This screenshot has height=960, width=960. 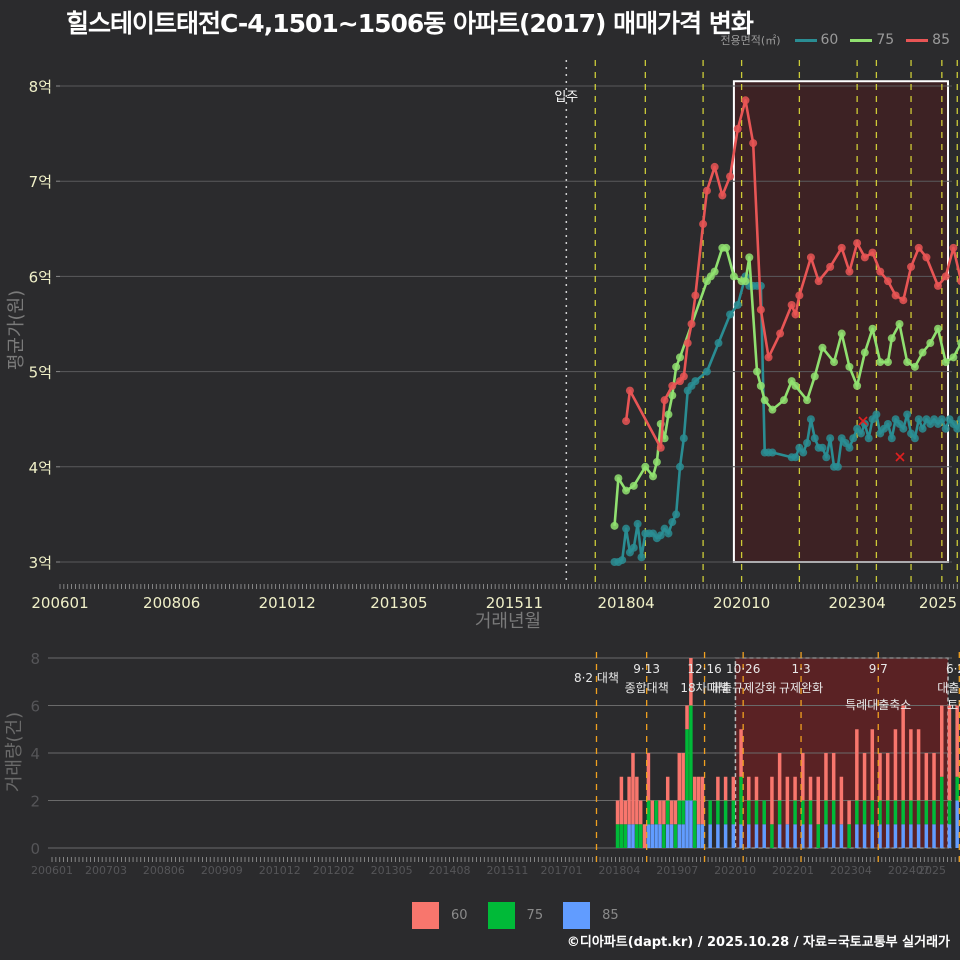 I want to click on bar-y-tick-label: 2, so click(x=35, y=802).